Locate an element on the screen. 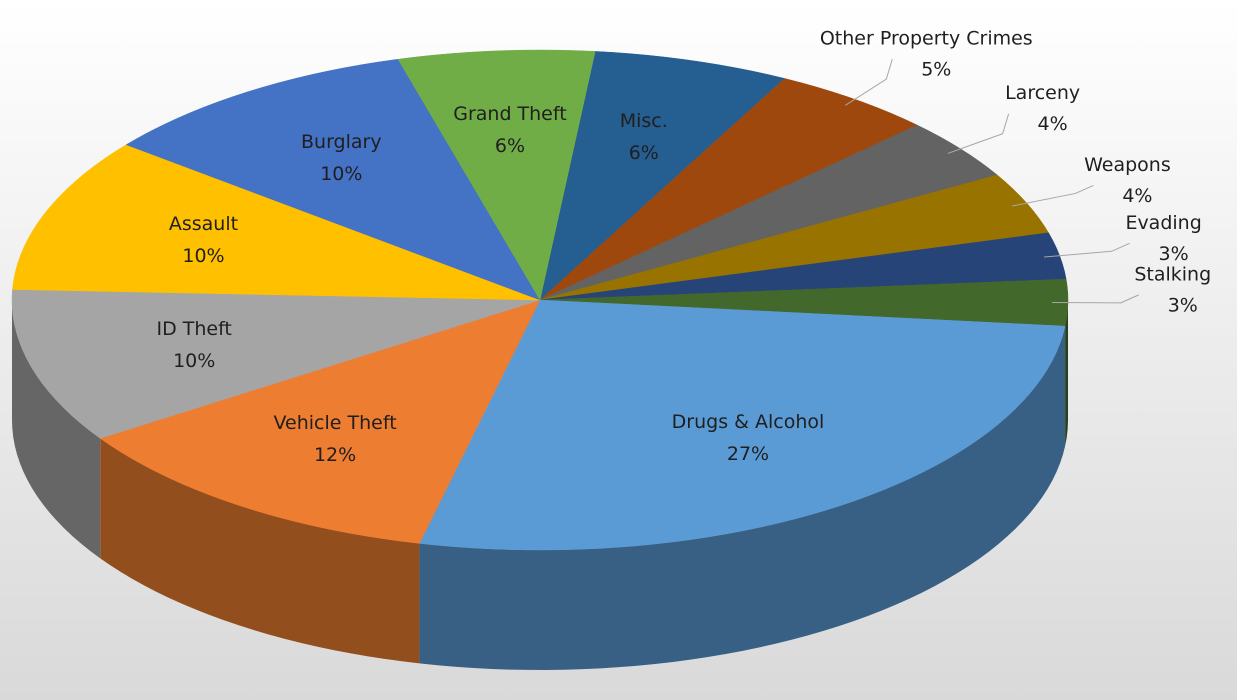 This screenshot has height=700, width=1237. slice-name: Misc. is located at coordinates (644, 121).